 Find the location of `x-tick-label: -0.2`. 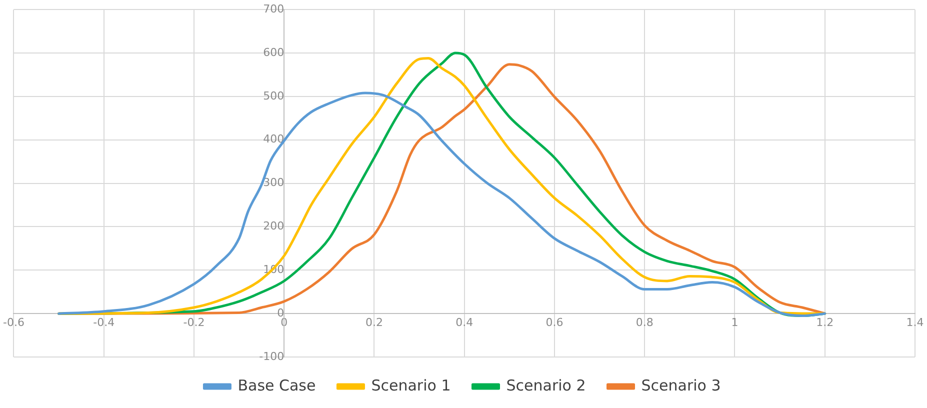

x-tick-label: -0.2 is located at coordinates (194, 323).